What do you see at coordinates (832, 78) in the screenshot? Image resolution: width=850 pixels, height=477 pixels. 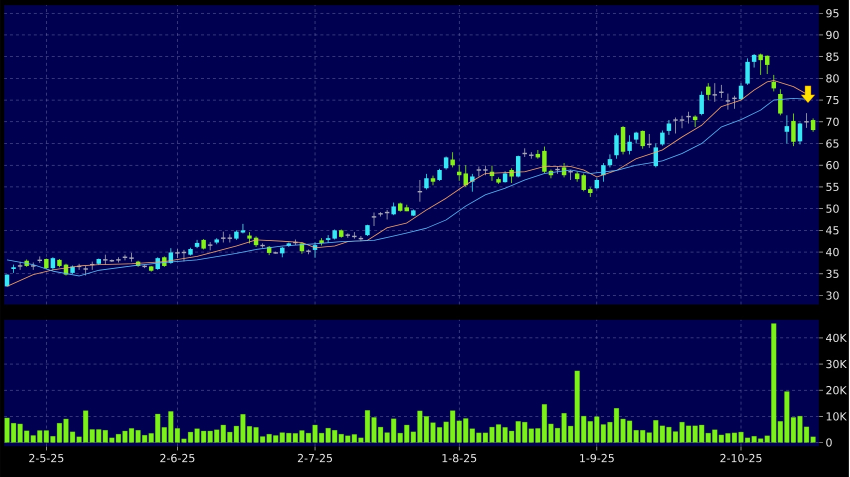 I see `y-tick-label: 80` at bounding box center [832, 78].